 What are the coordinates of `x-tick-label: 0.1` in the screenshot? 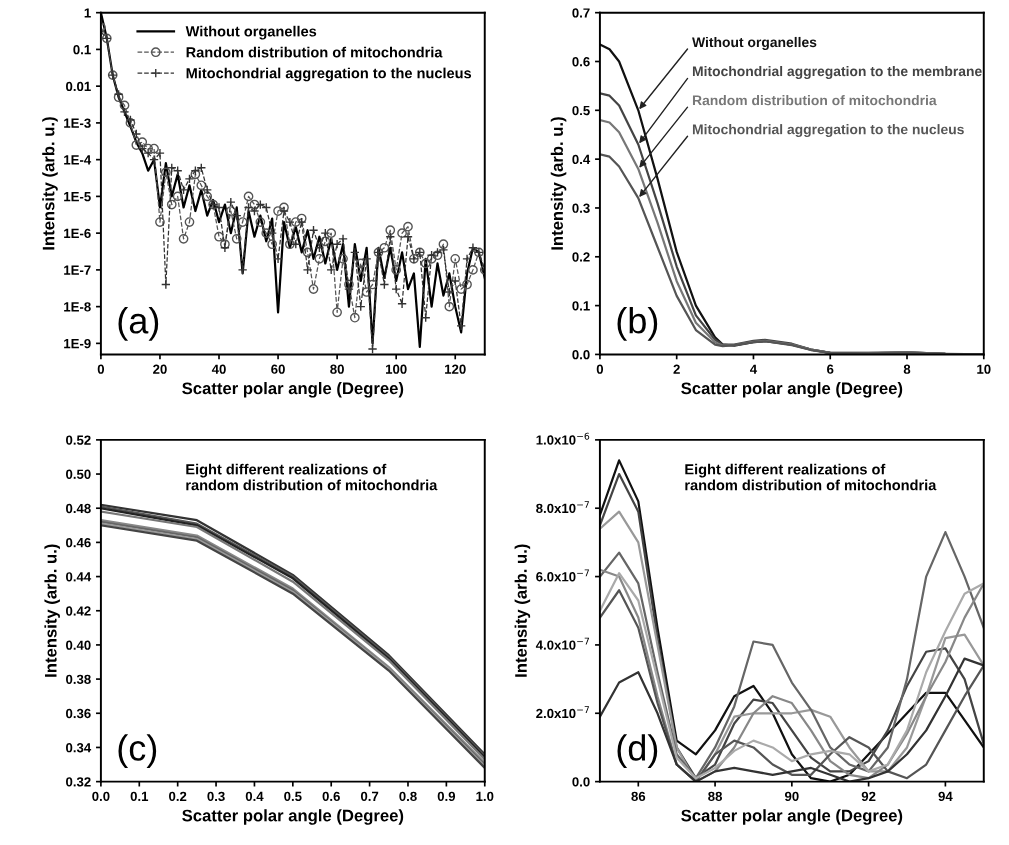 It's located at (139, 796).